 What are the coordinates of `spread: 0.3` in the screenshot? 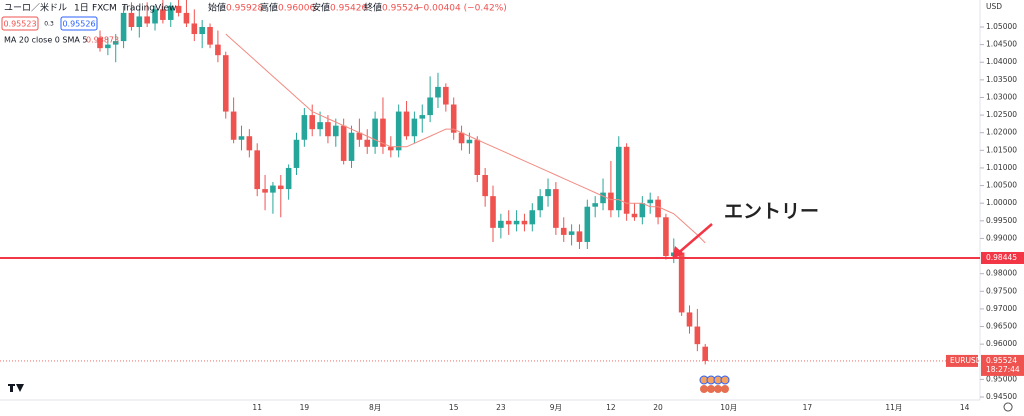 It's located at (49, 24).